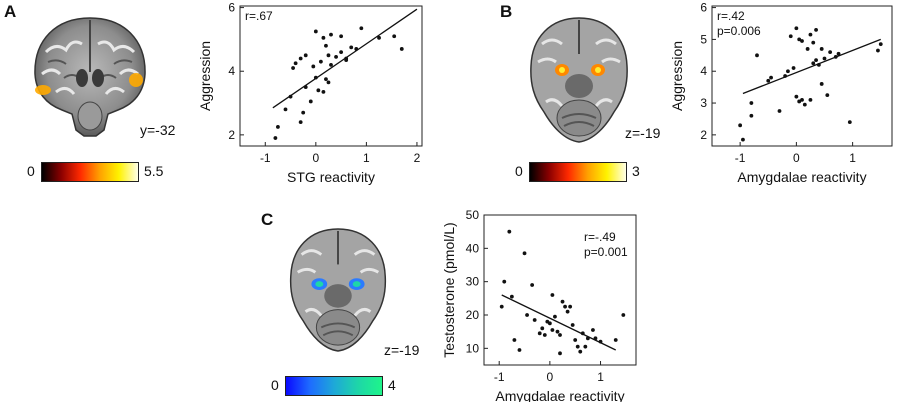 The height and width of the screenshot is (402, 900). What do you see at coordinates (473, 215) in the screenshot?
I see `chart-c-y-tick-label: 50` at bounding box center [473, 215].